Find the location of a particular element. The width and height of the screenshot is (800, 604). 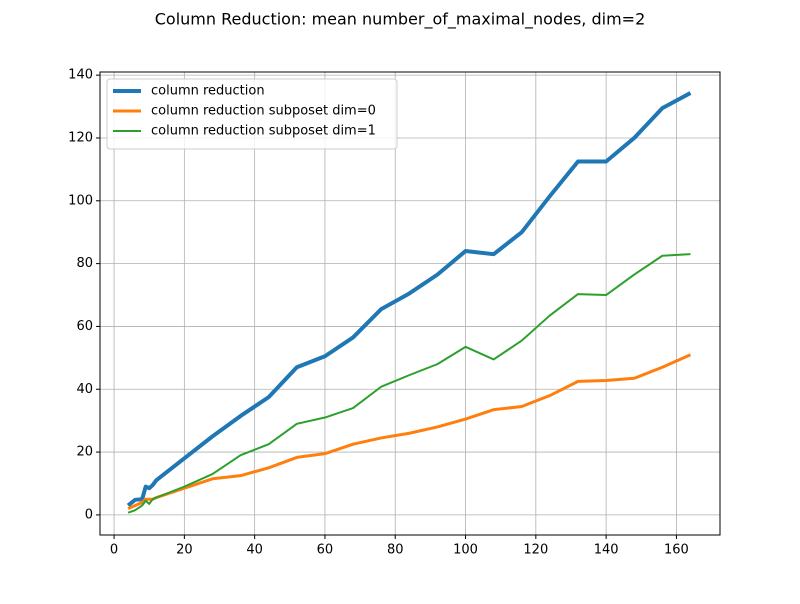

legend-label: column reduction subposet dim=0 is located at coordinates (263, 111).